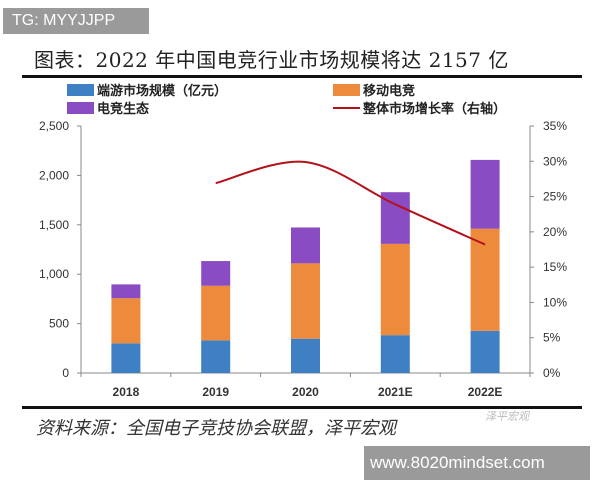 This screenshot has width=600, height=480. What do you see at coordinates (395, 392) in the screenshot?
I see `x-tick-label: 2021E` at bounding box center [395, 392].